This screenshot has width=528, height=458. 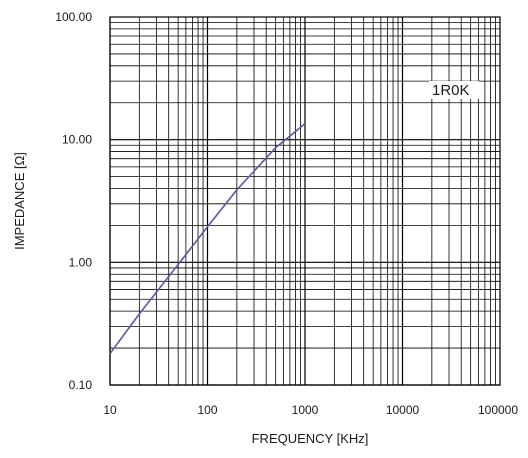 What do you see at coordinates (73, 17) in the screenshot?
I see `y-tick-label: 100.00` at bounding box center [73, 17].